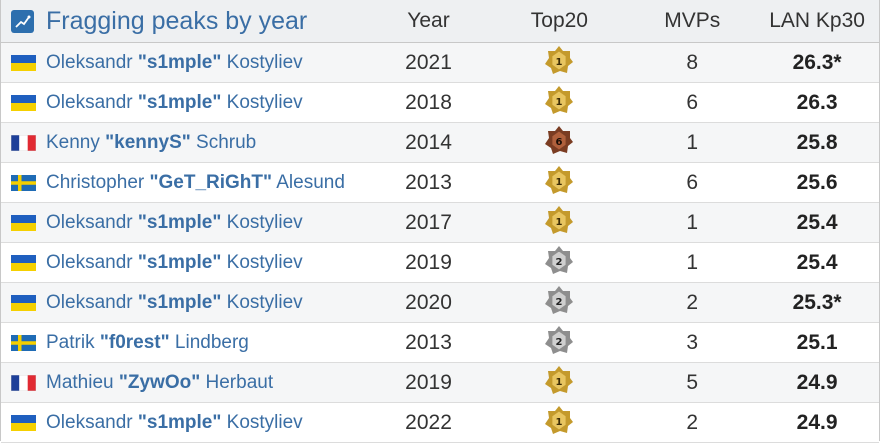  What do you see at coordinates (428, 422) in the screenshot?
I see `year-cell: 2022` at bounding box center [428, 422].